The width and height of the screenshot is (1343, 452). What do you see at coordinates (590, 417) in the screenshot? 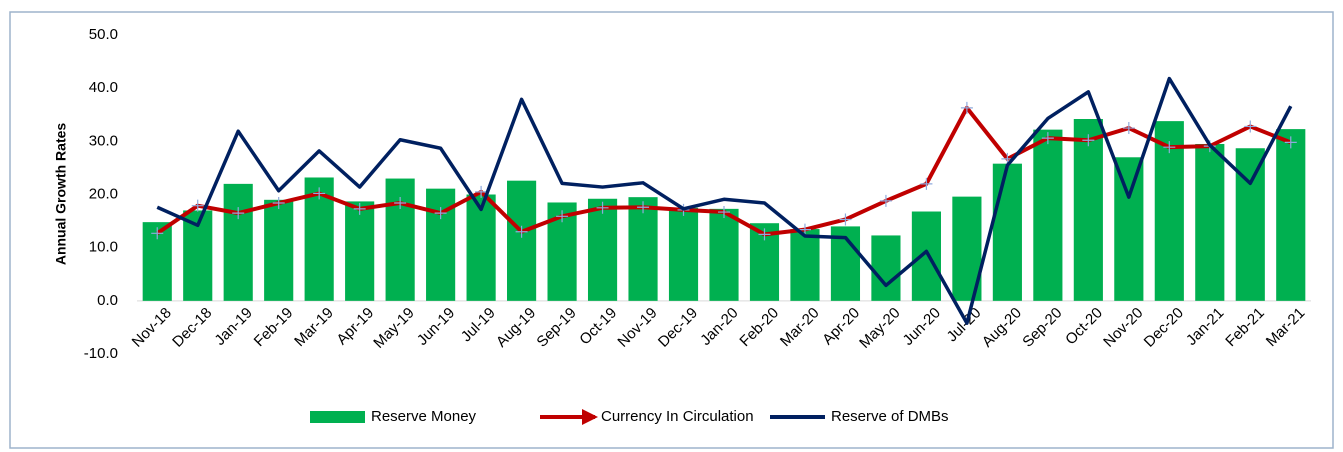
I see `legend-arrow` at bounding box center [590, 417].